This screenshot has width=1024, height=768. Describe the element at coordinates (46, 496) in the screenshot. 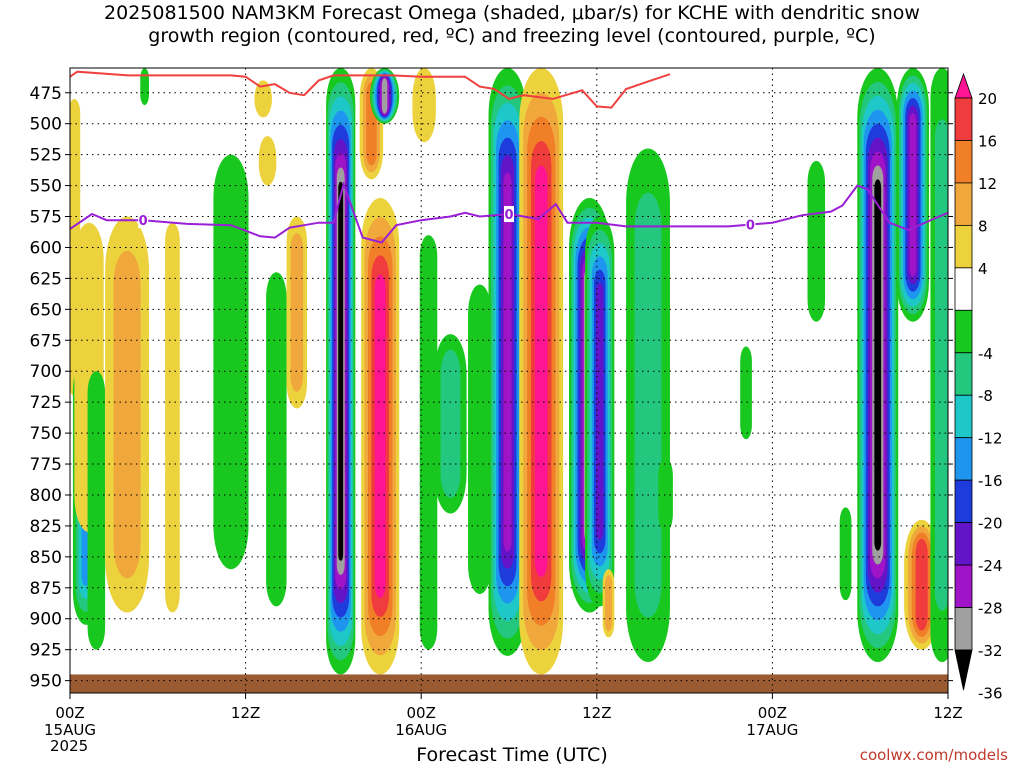

I see `y-tick-label: 800` at that location.